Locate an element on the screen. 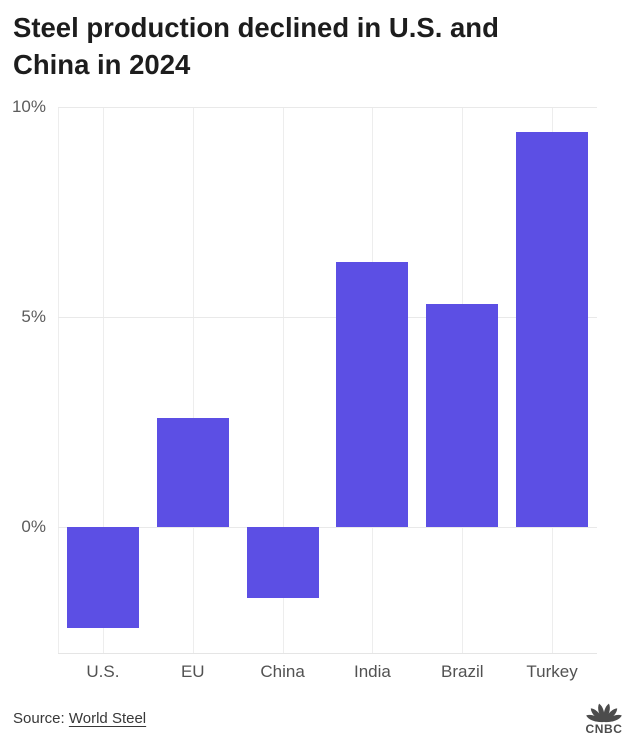 Image resolution: width=636 pixels, height=744 pixels. x-axis-label-turkey: Turkey is located at coordinates (552, 671).